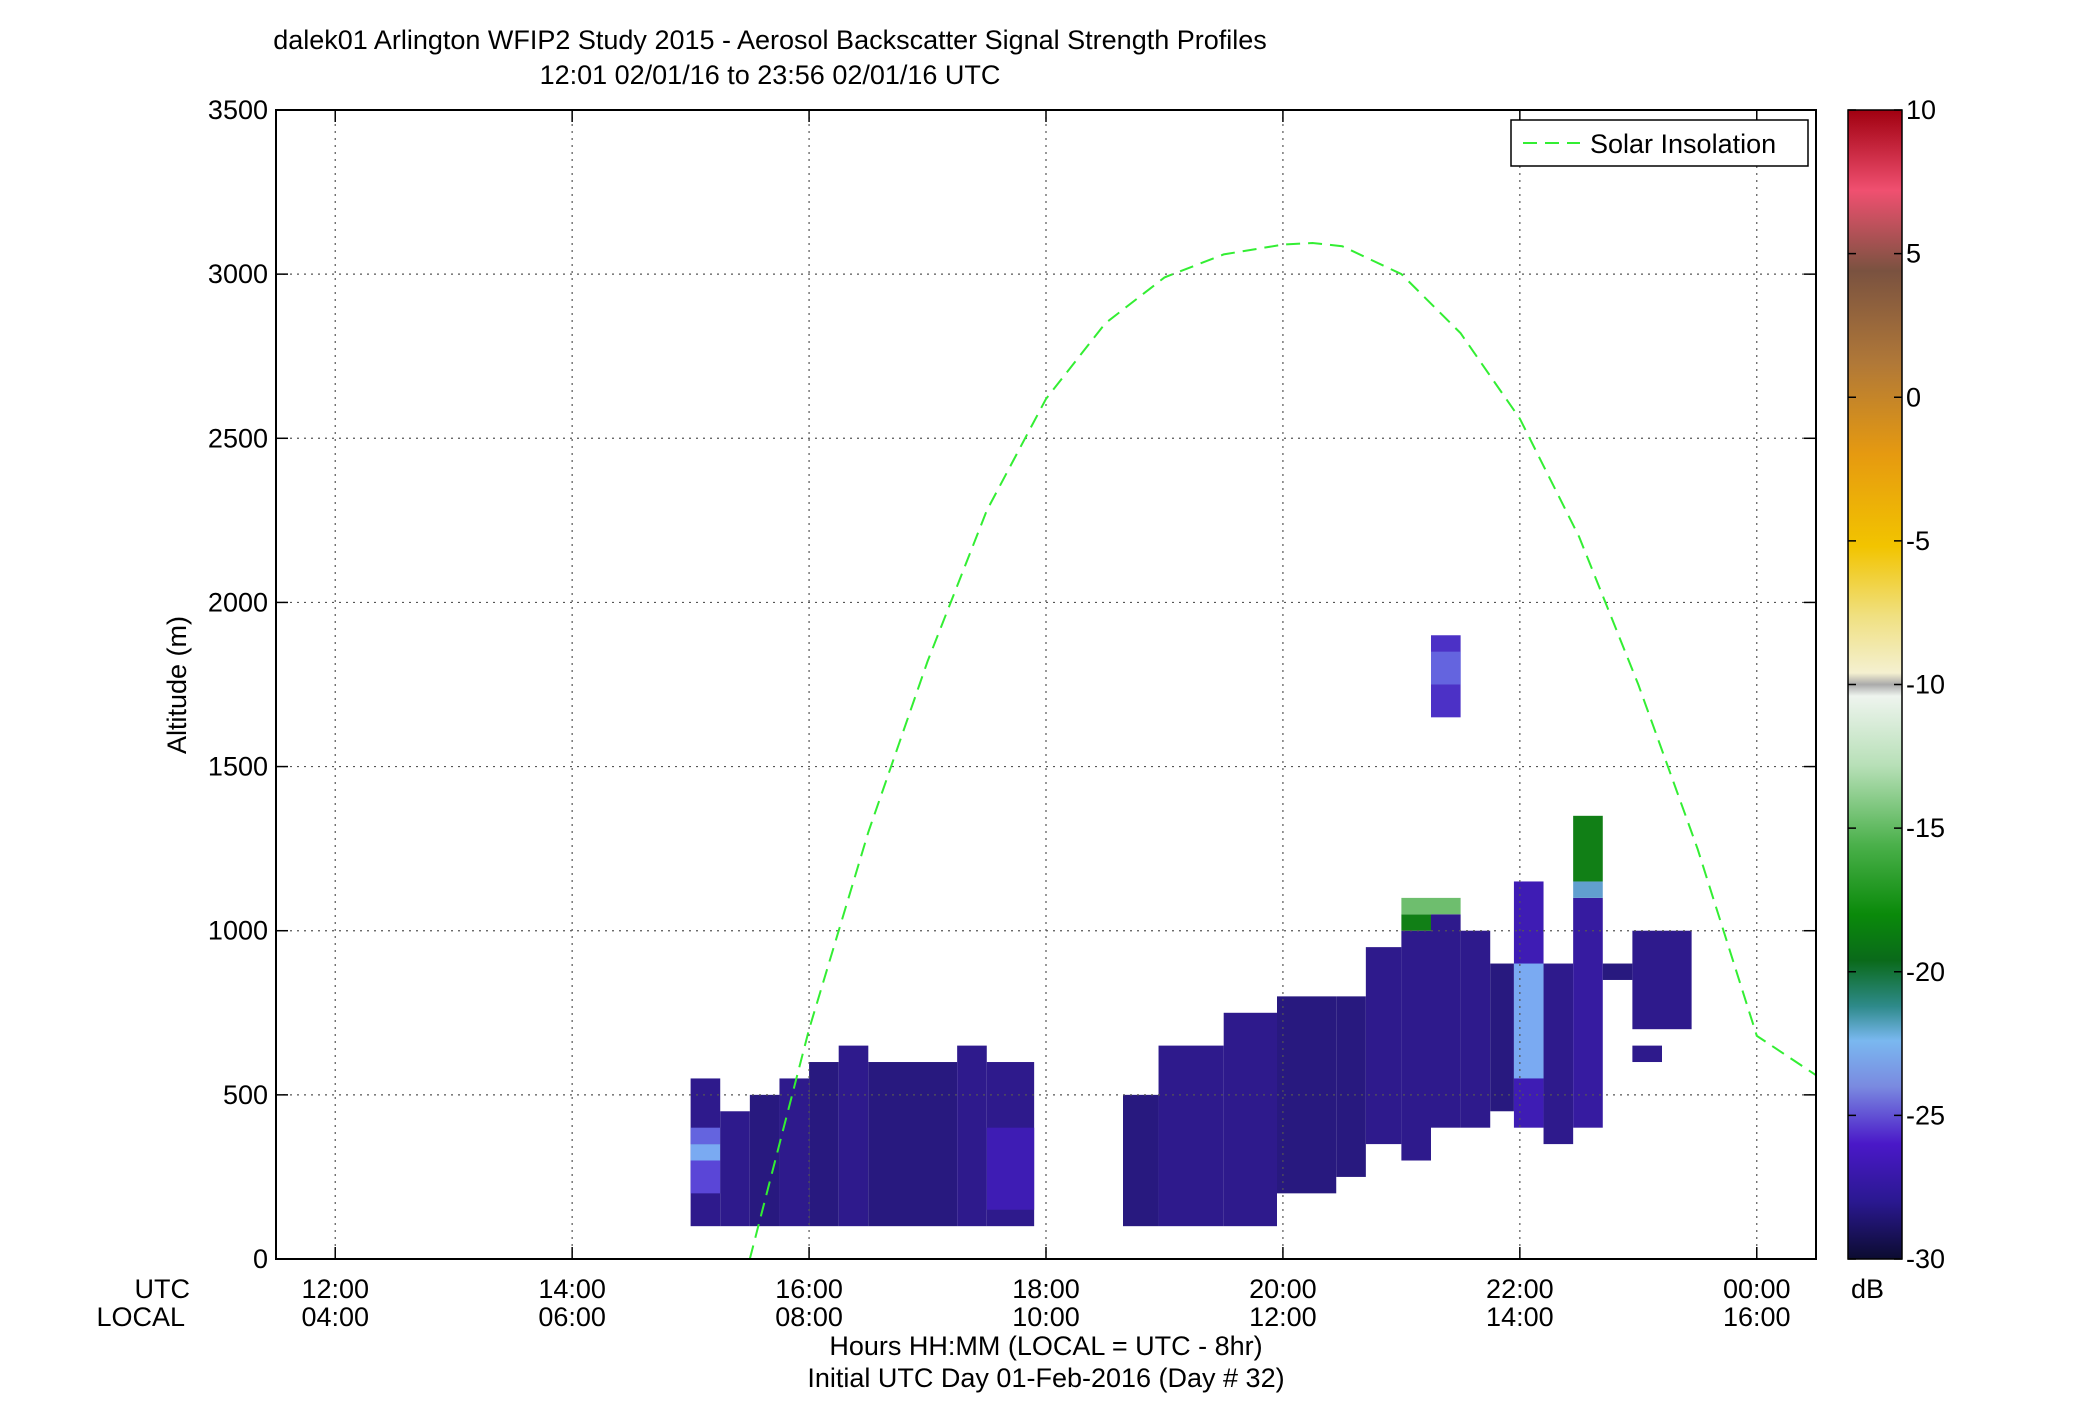  I want to click on colorbar-tick-label-0: 10, so click(1921, 110).